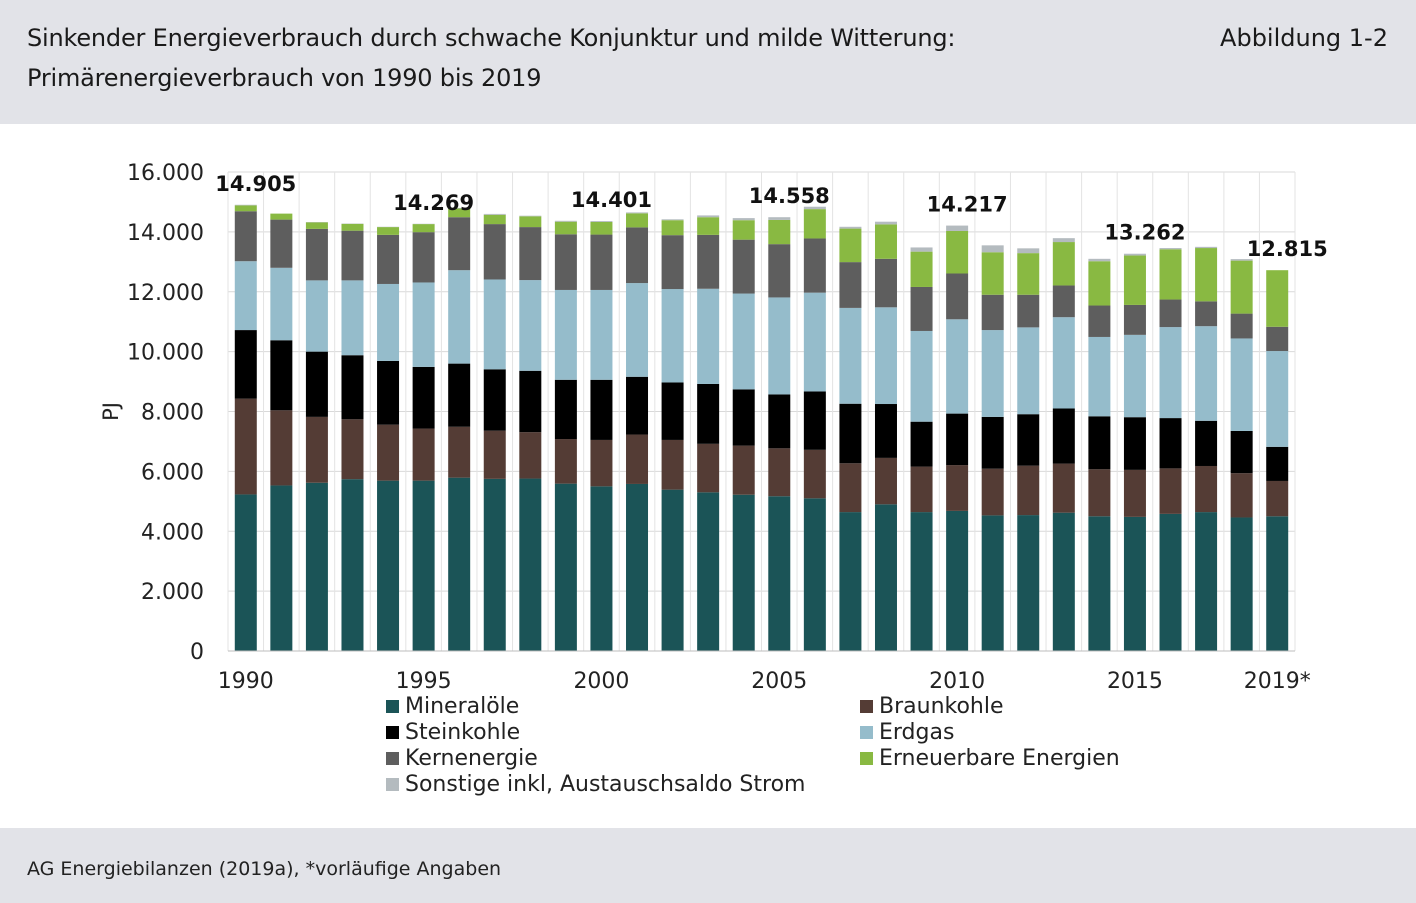 The height and width of the screenshot is (903, 1416). Describe the element at coordinates (1170, 249) in the screenshot. I see `bar-sonstige-inkl-austauschsaldo-strom-2016` at that location.